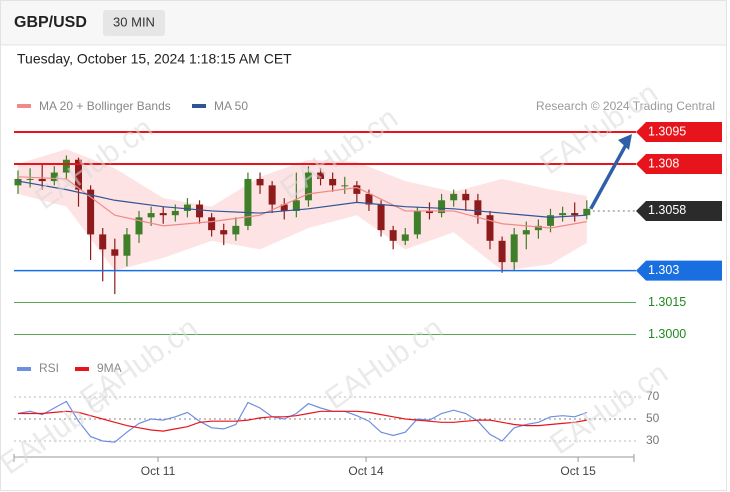 The image size is (730, 492). Describe the element at coordinates (366, 471) in the screenshot. I see `x-tick-label: Oct 14` at that location.